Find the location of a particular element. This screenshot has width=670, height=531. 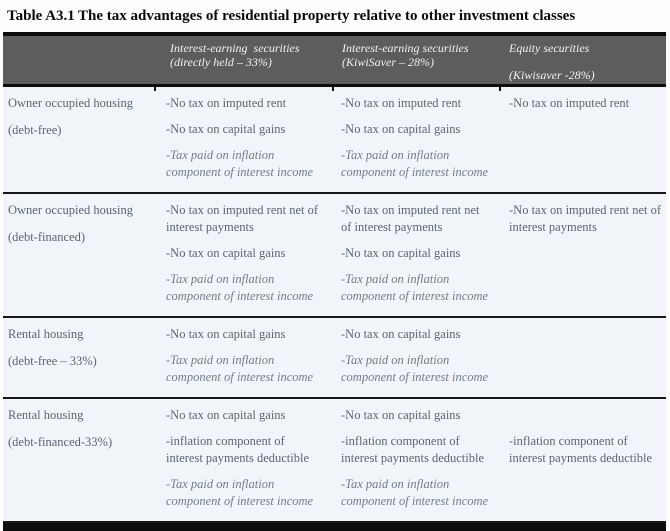

table-bottom-rule is located at coordinates (334, 527).